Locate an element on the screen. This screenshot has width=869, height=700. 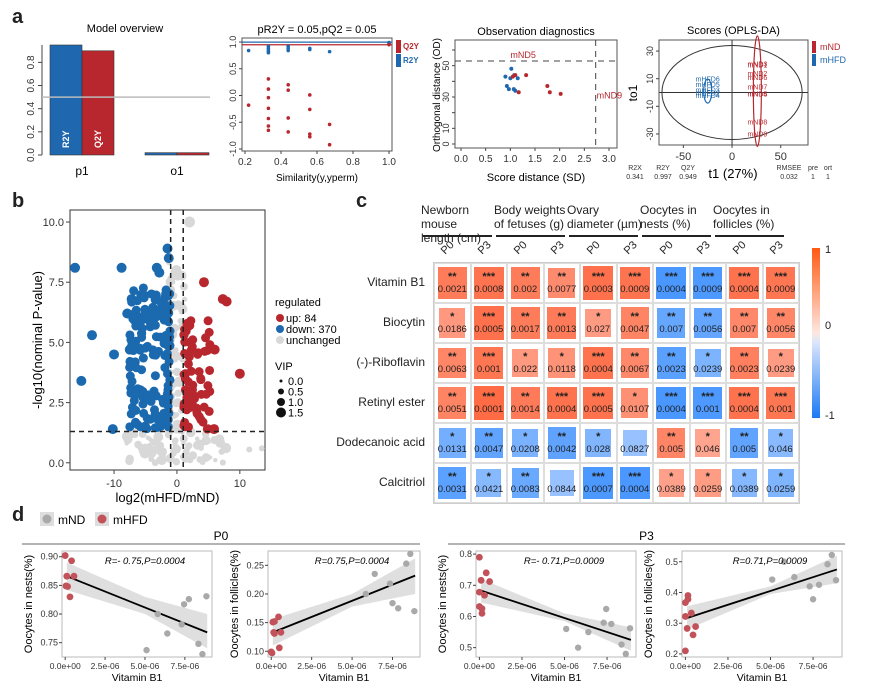
heatmap-cell-frame: ** 0.007 is located at coordinates (671, 323).